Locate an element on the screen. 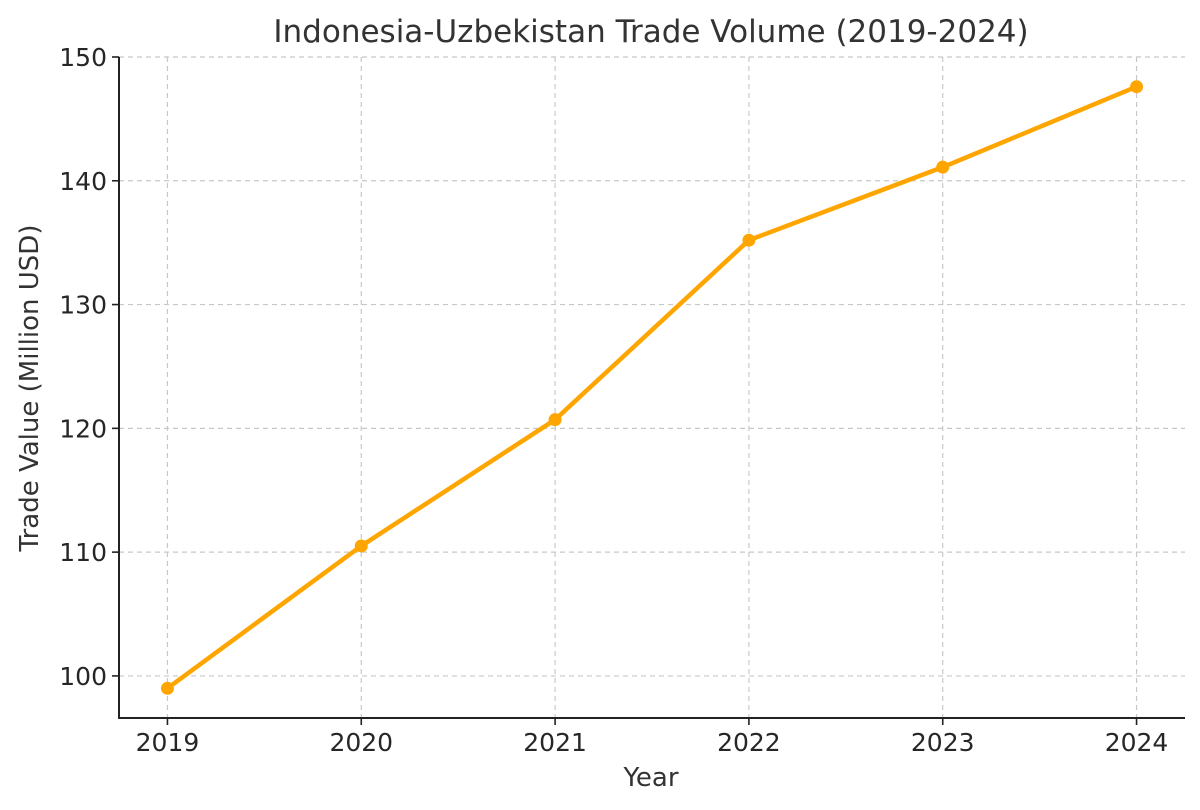 The height and width of the screenshot is (810, 1200). x-tick-label: 2021 is located at coordinates (555, 742).